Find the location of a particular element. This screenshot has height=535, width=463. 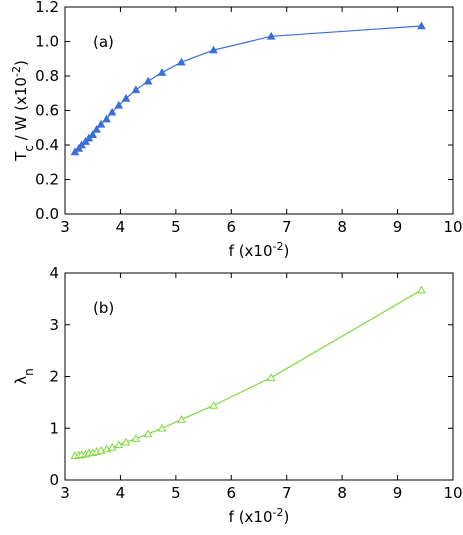

axis-label: Tc / W (x10-2) is located at coordinates (23, 111).